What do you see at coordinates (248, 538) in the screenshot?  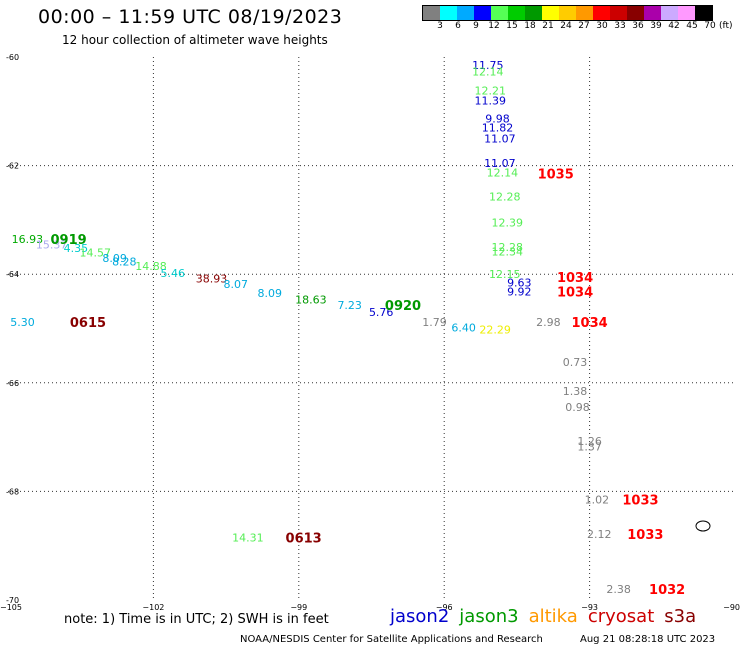 I see `wave-height-label: 14.31` at bounding box center [248, 538].